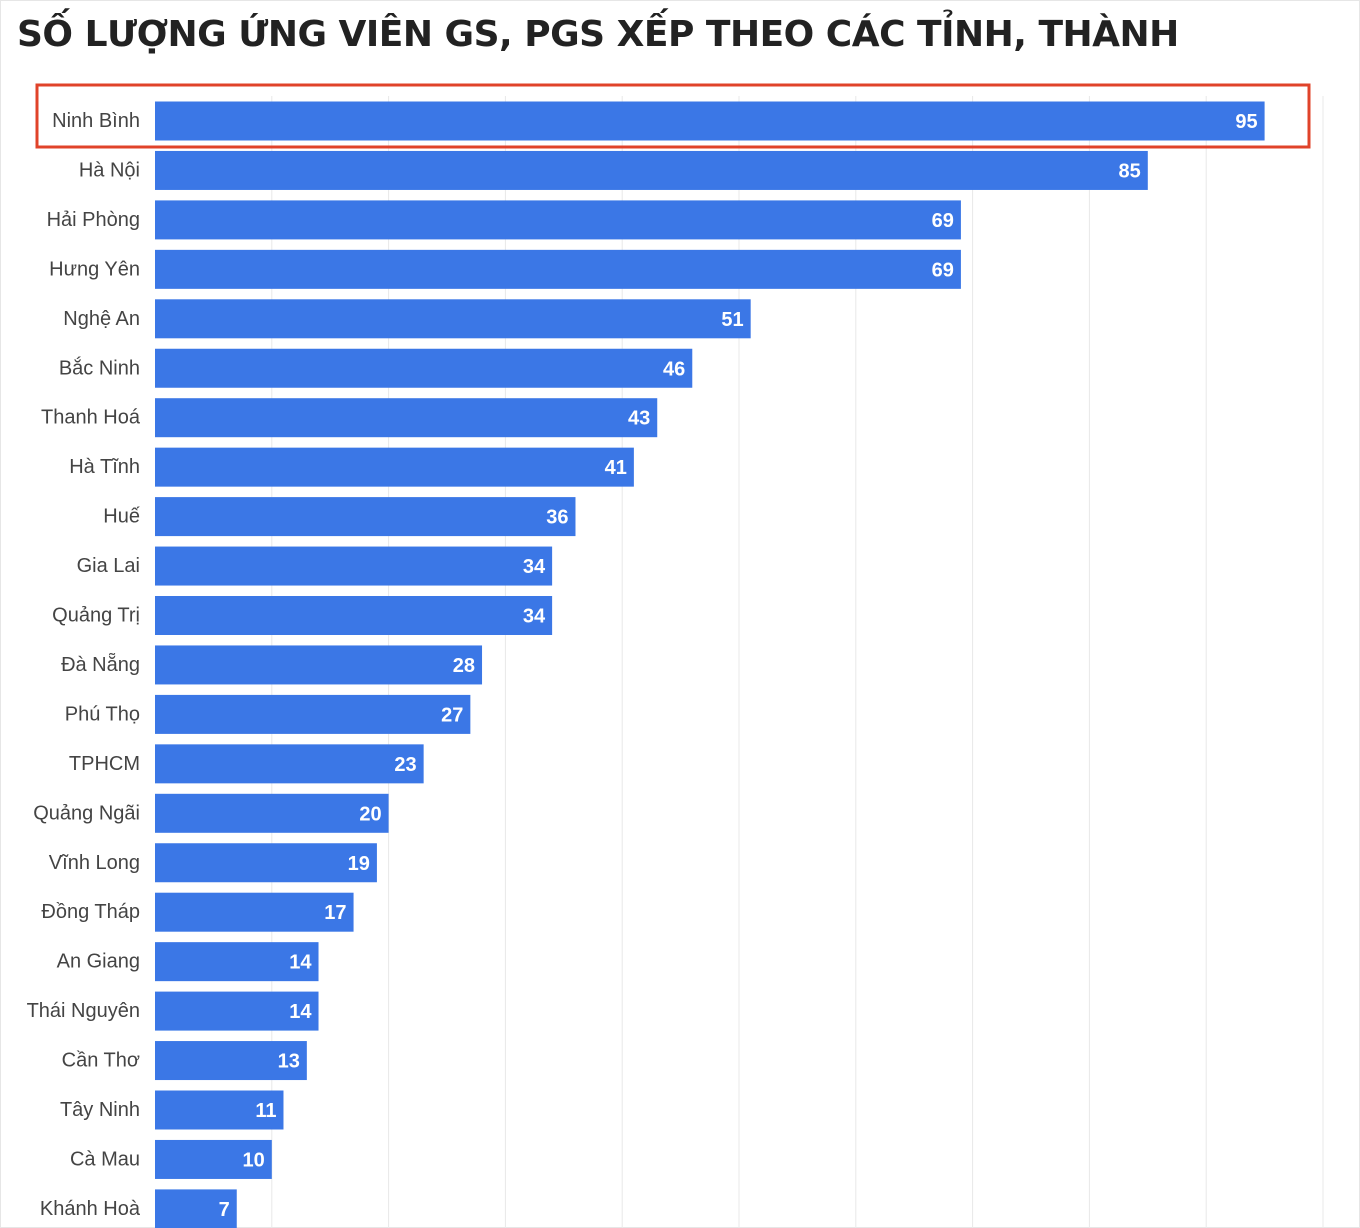  What do you see at coordinates (90, 1209) in the screenshot?
I see `category-label: Khánh Hoà` at bounding box center [90, 1209].